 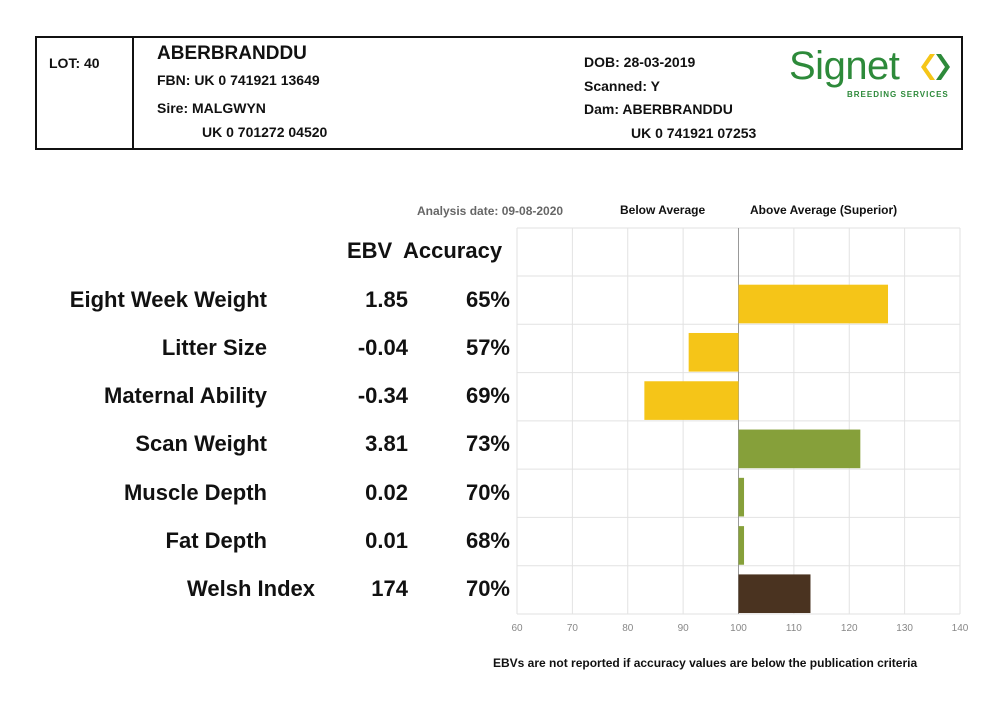 I want to click on trait-label: Maternal Ability, so click(x=185, y=395).